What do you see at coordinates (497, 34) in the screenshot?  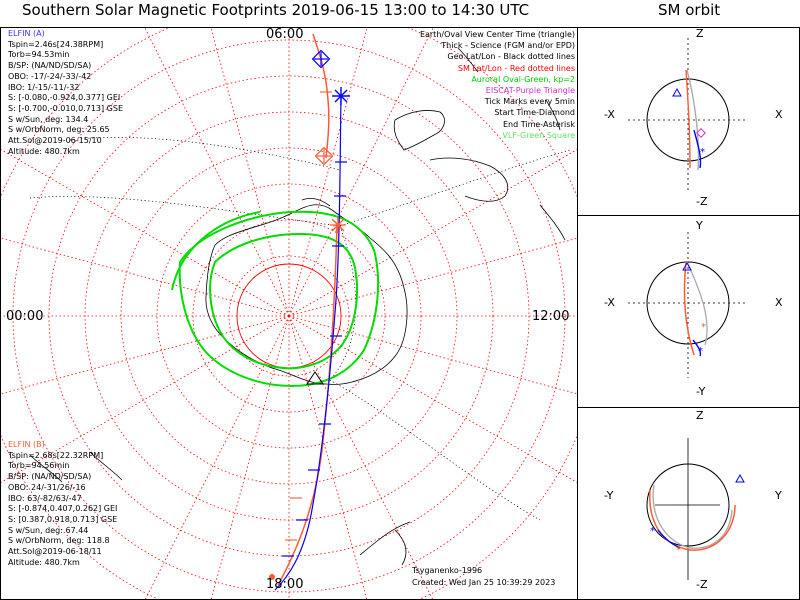 I see `legend-item: Earth/Oval View Center Time (triangle)` at bounding box center [497, 34].